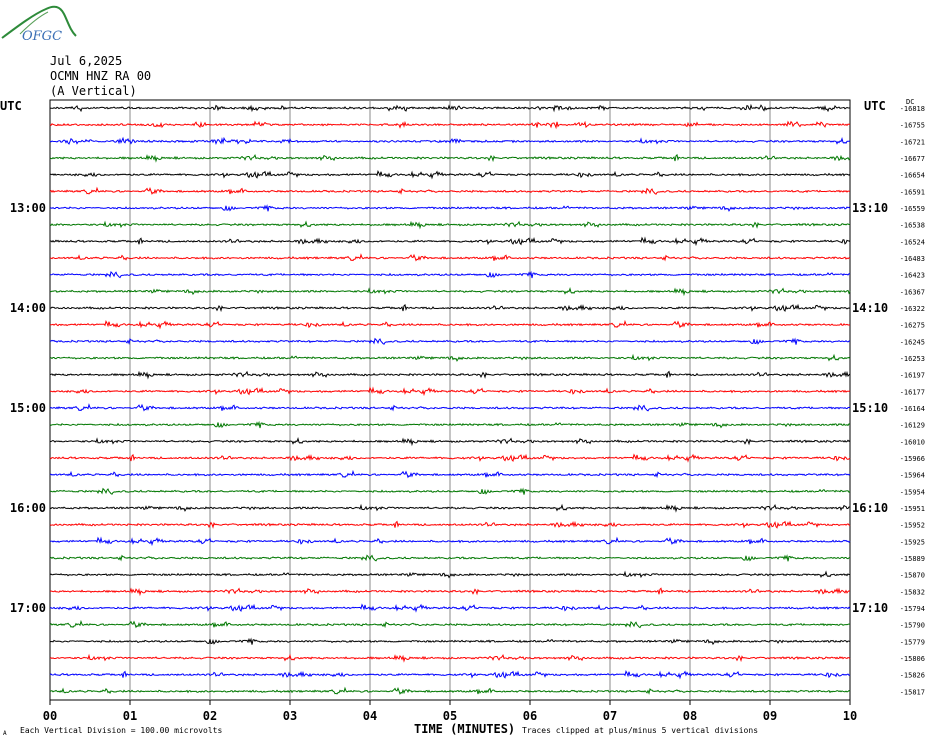 This screenshot has width=930, height=744. What do you see at coordinates (912, 242) in the screenshot?
I see `offset-label-8: -16524` at bounding box center [912, 242].